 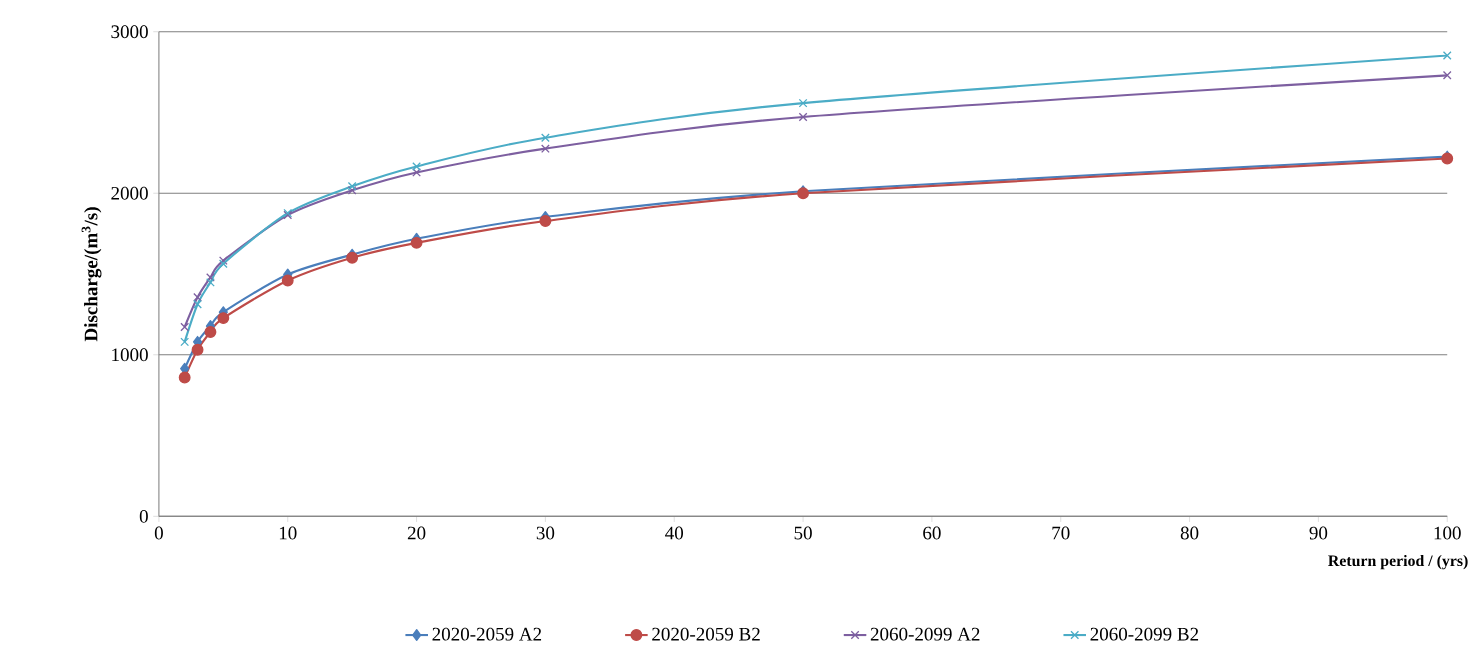 I want to click on y-tick-label: 0, so click(x=143, y=516).